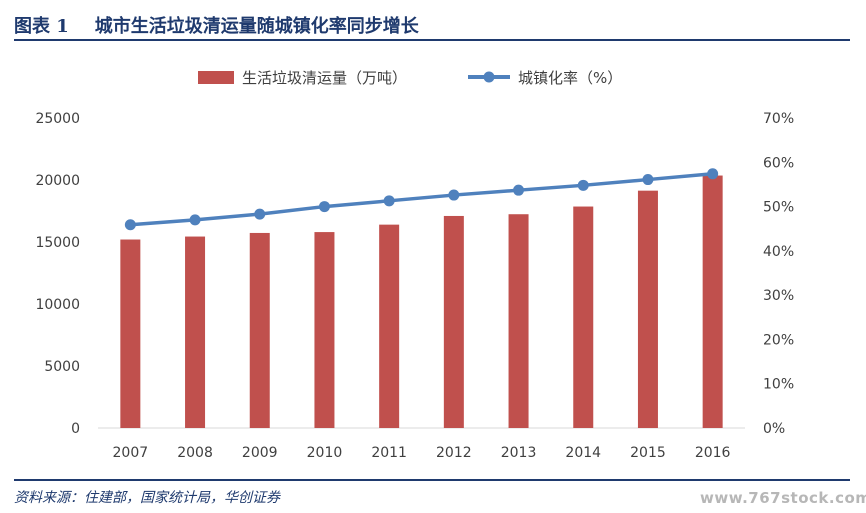 This screenshot has width=866, height=513. Describe the element at coordinates (570, 78) in the screenshot. I see `legend-line-label: 城镇化率（%）` at that location.